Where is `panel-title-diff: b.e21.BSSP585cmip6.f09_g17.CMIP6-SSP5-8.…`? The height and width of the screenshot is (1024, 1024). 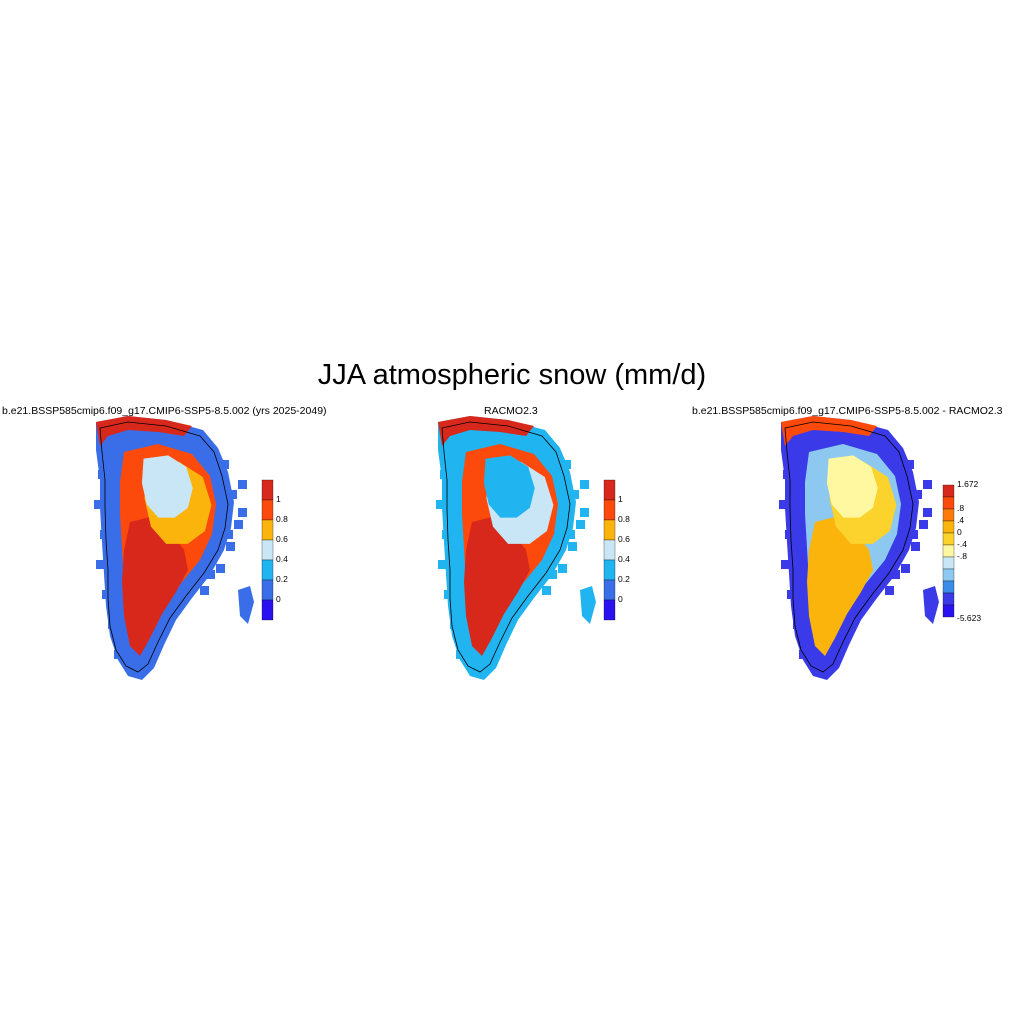 panel-title-diff: b.e21.BSSP585cmip6.f09_g17.CMIP6-SSP5-8.… is located at coordinates (847, 411).